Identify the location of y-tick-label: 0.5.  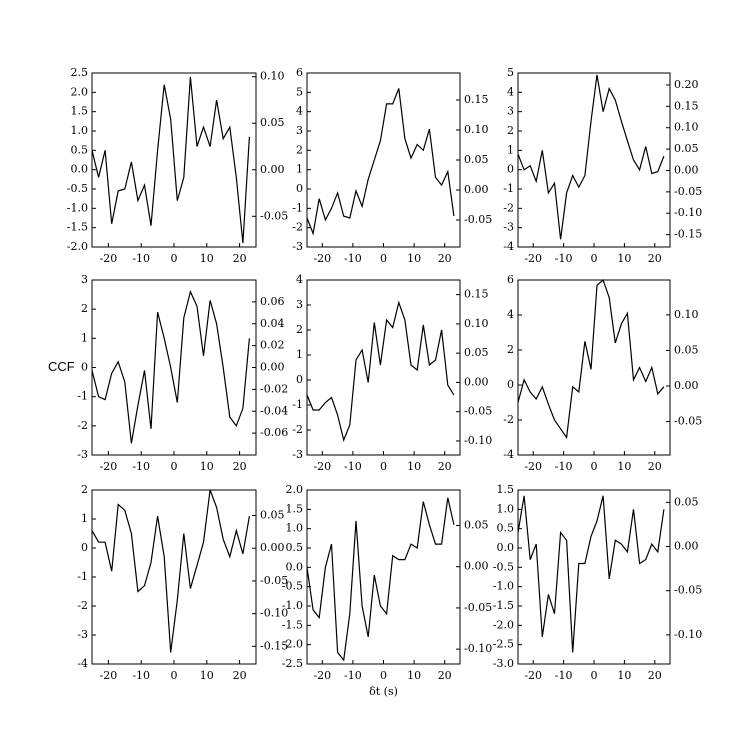
(506, 528).